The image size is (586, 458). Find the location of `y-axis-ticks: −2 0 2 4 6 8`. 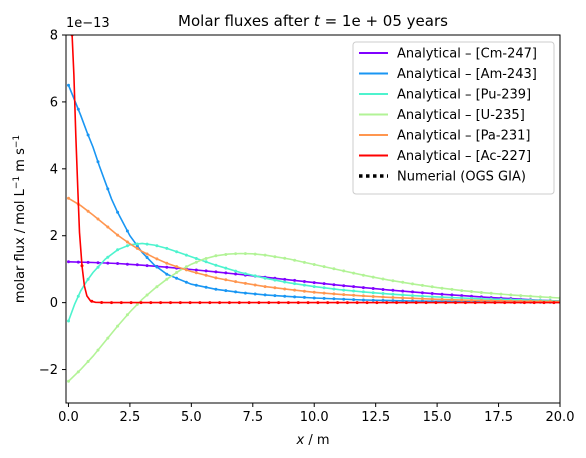

y-axis-ticks: −2 0 2 4 6 8 is located at coordinates (52, 203).